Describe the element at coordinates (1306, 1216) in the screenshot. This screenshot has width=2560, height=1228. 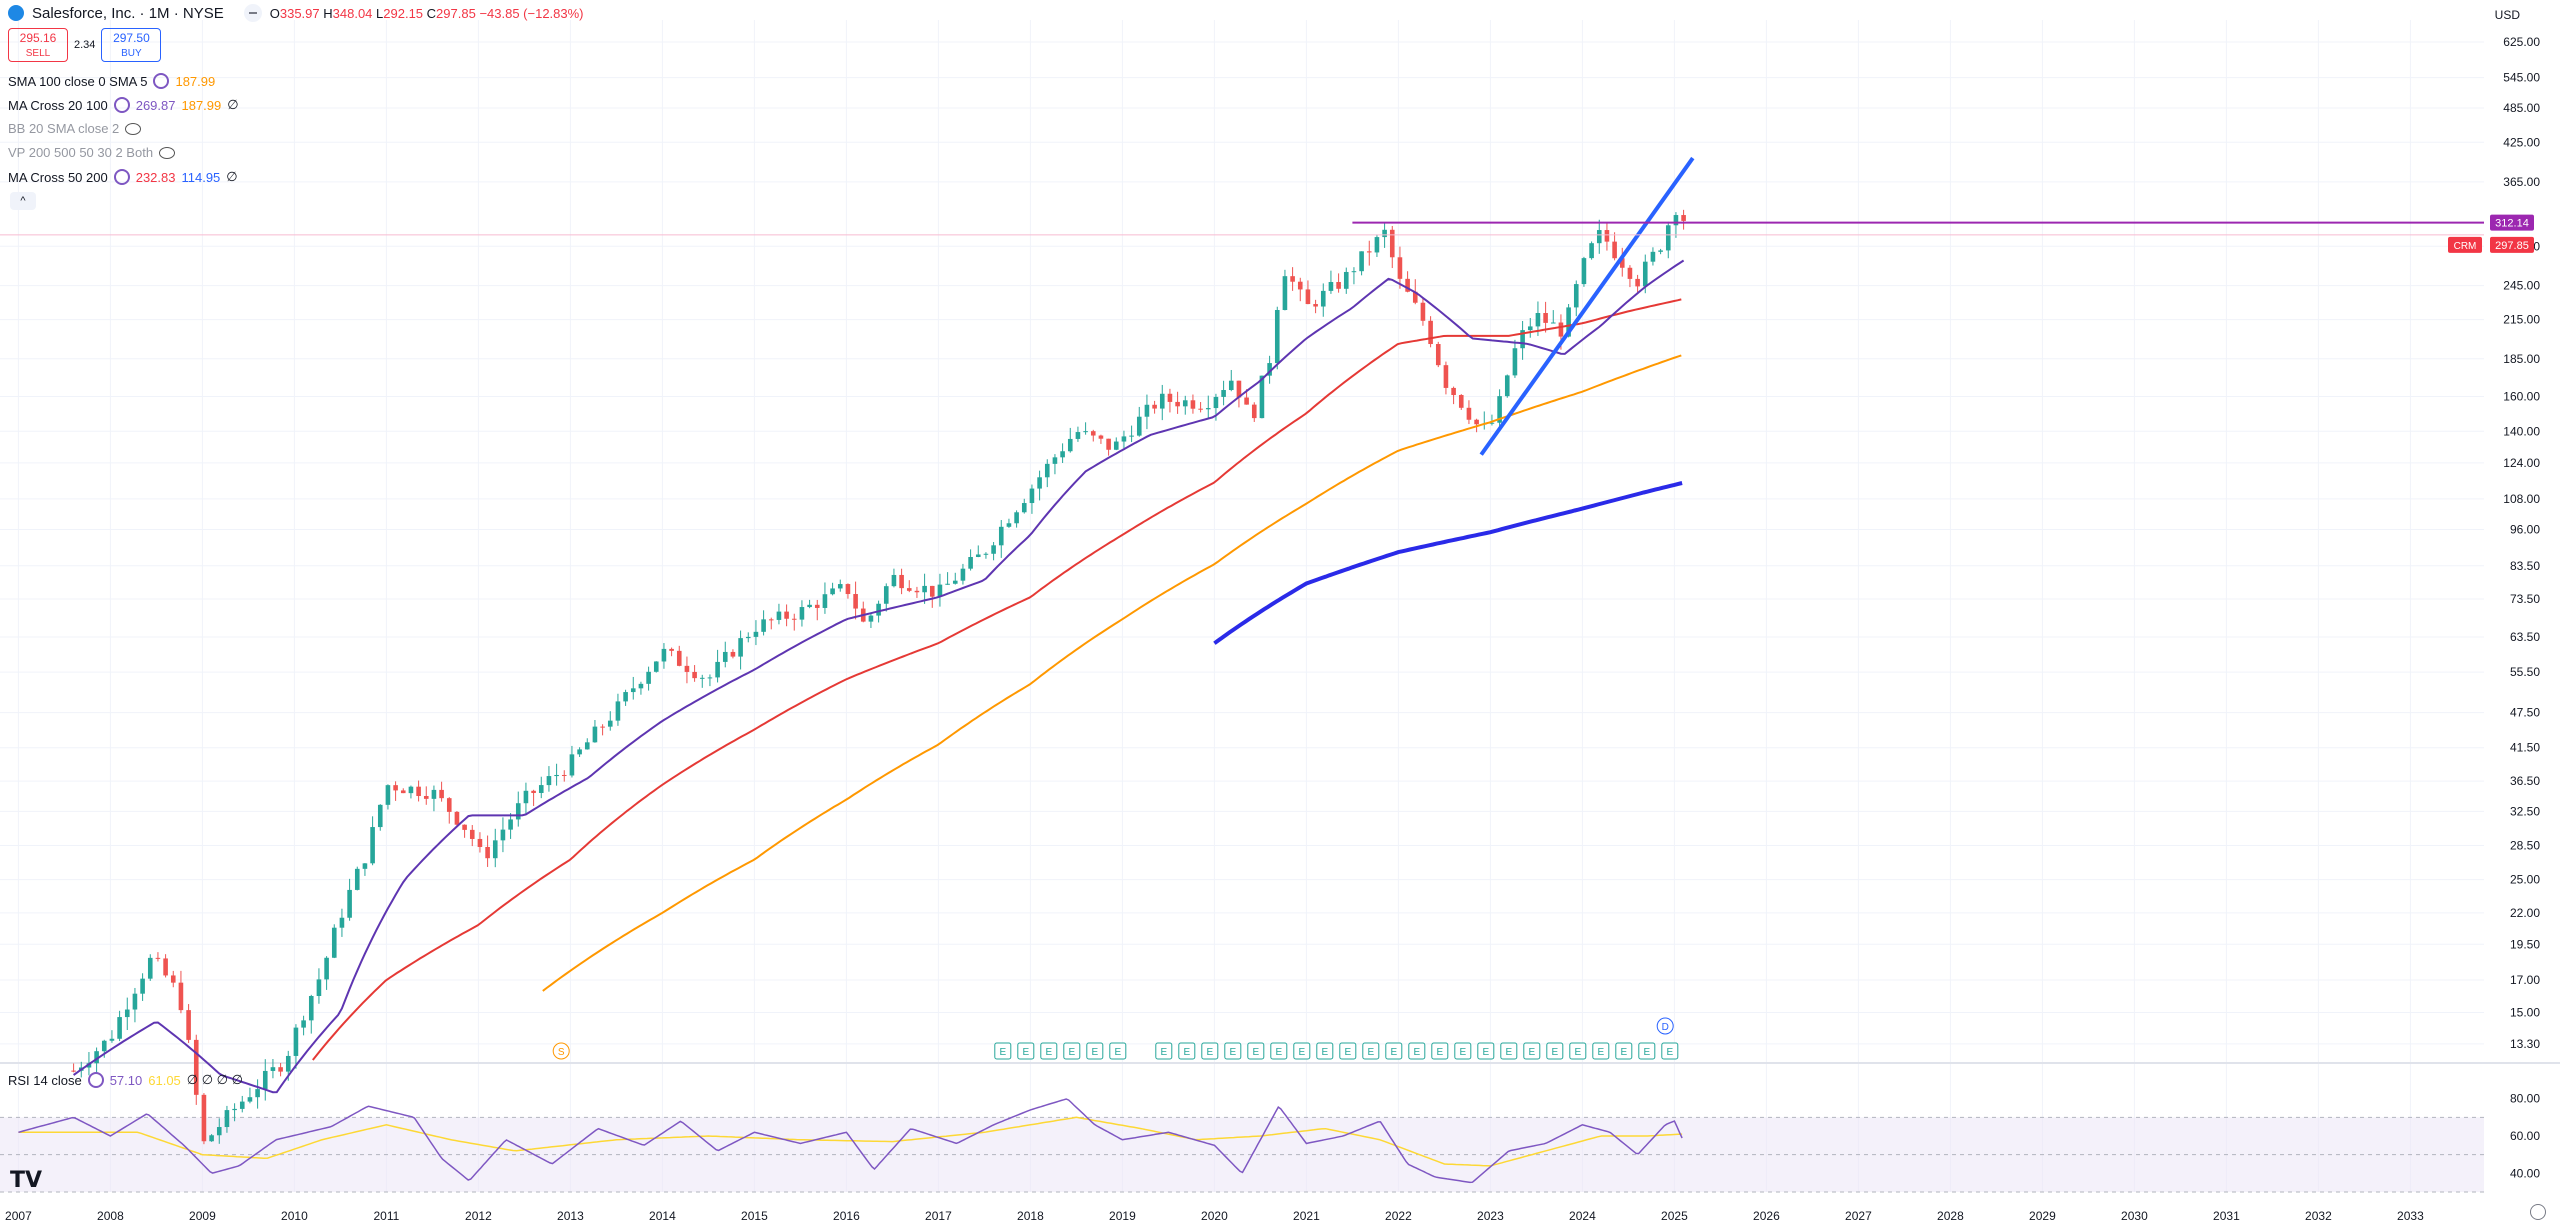
I see `year-tick-label: 2021` at that location.